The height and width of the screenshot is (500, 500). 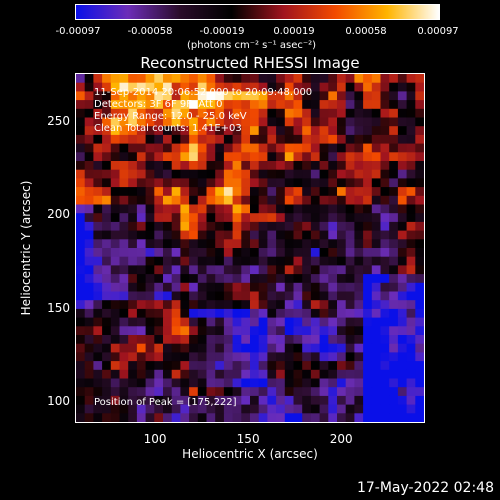 What do you see at coordinates (252, 45) in the screenshot?
I see `colorbar-units-label: (photons cm⁻² s⁻¹ asec⁻²)` at bounding box center [252, 45].